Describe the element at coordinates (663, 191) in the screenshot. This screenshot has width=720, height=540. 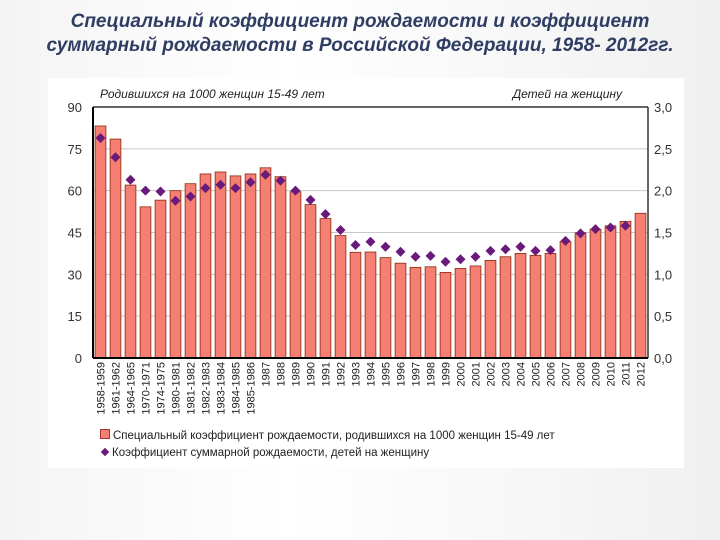
I see `right-tick-label: 2,0` at that location.